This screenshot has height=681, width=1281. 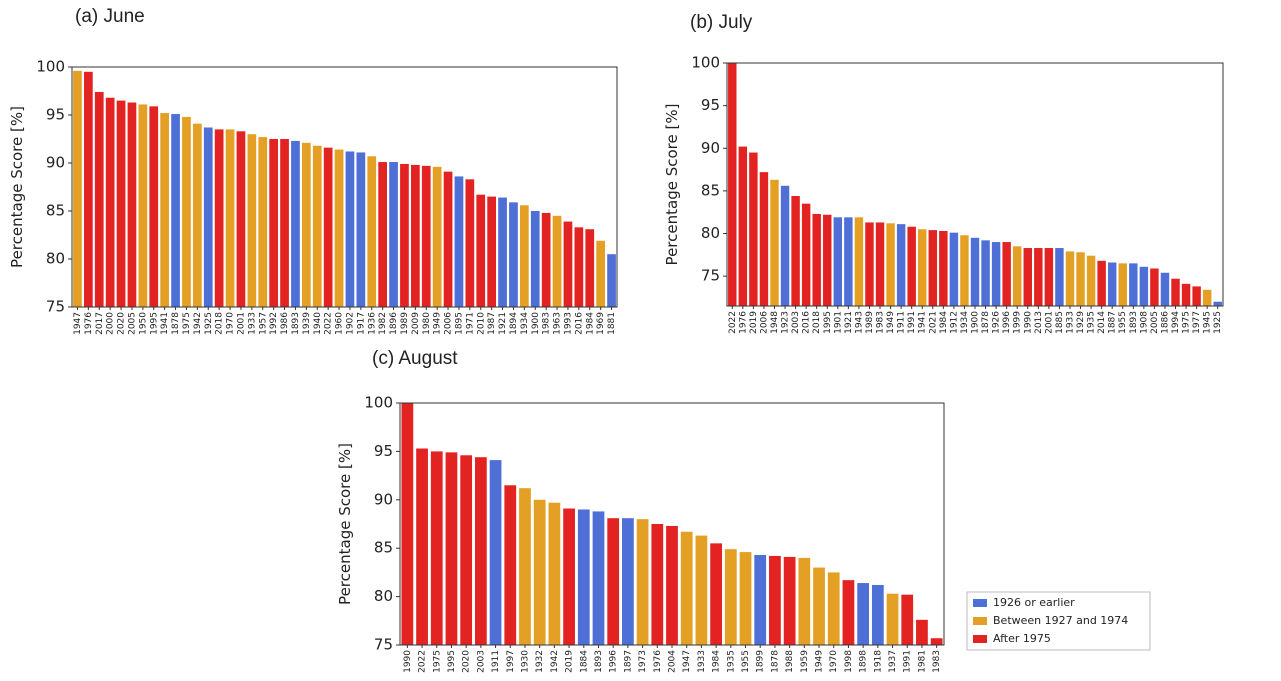 I want to click on x-tick-label: 2018, so click(x=817, y=322).